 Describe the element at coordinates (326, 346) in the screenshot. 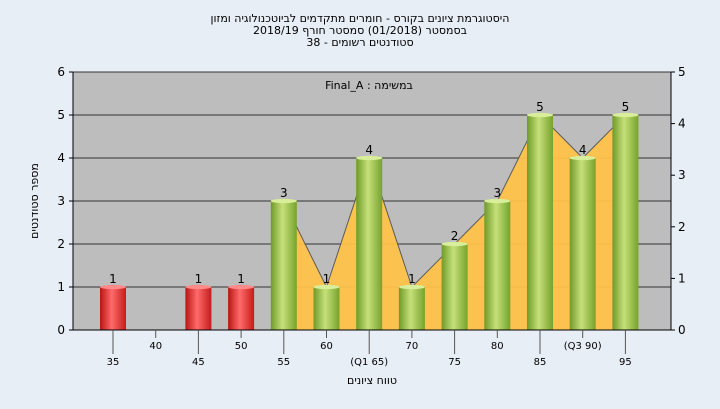

I see `x-tick-label: 60` at that location.